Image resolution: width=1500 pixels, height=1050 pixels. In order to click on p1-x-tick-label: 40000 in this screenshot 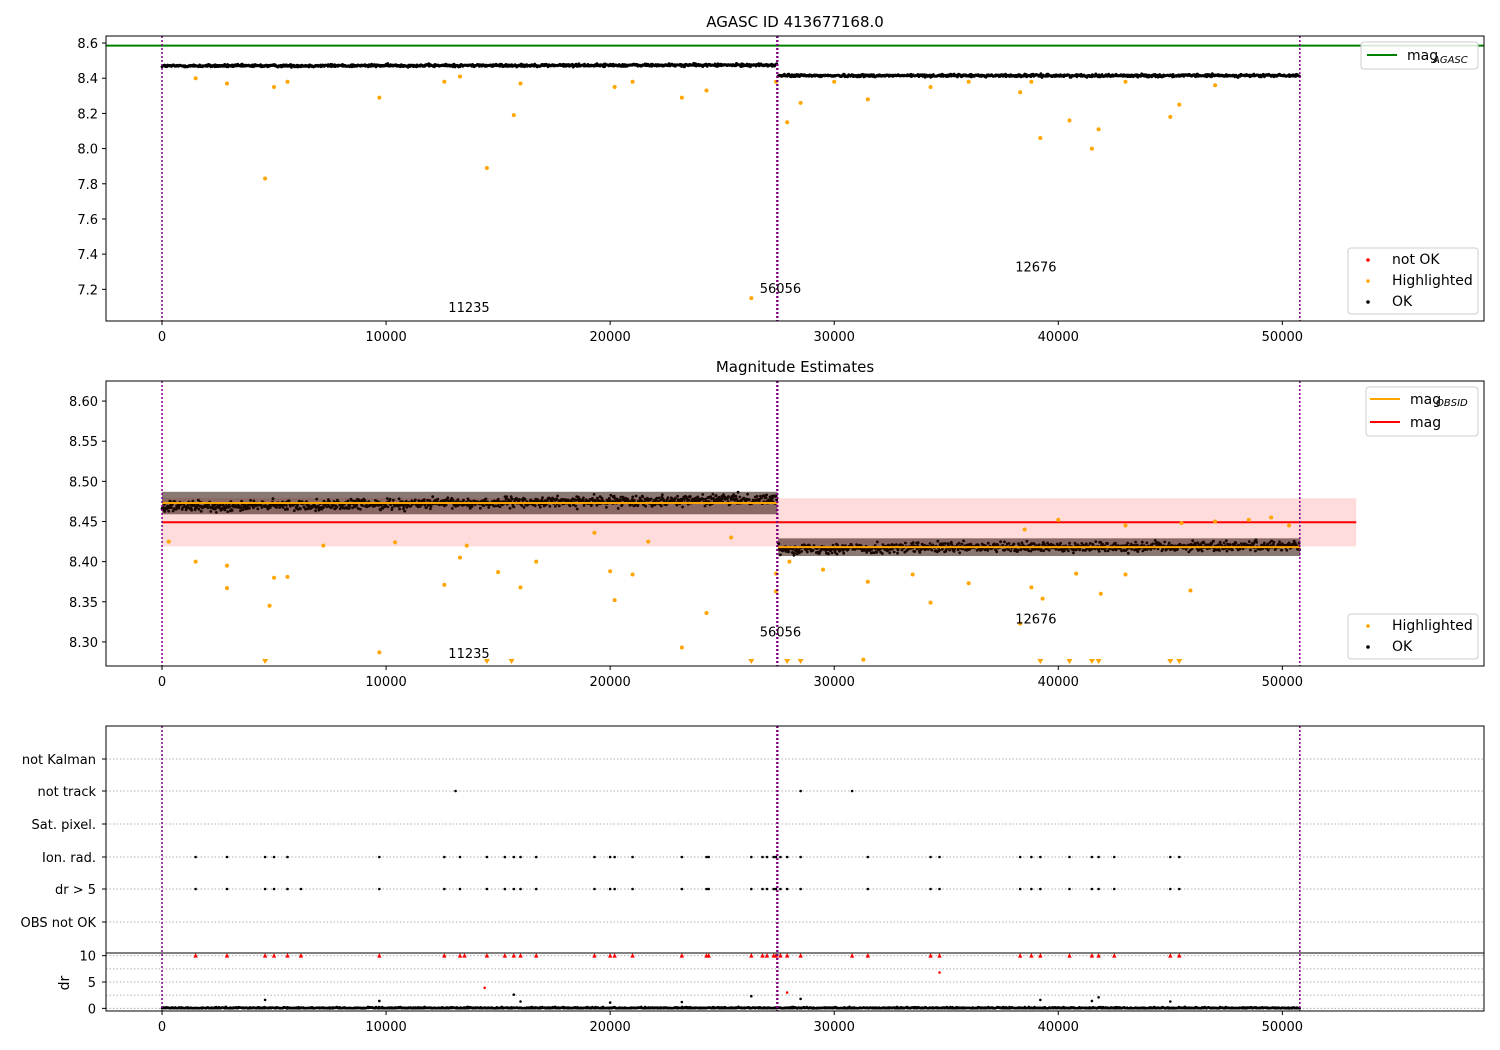, I will do `click(1058, 337)`.